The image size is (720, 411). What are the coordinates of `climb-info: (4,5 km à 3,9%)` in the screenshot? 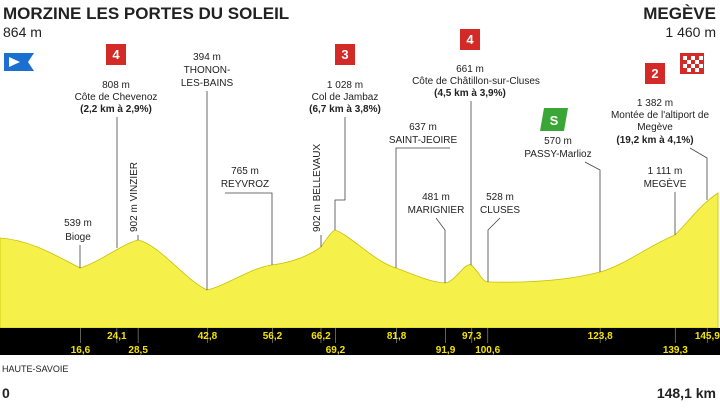 It's located at (470, 93).